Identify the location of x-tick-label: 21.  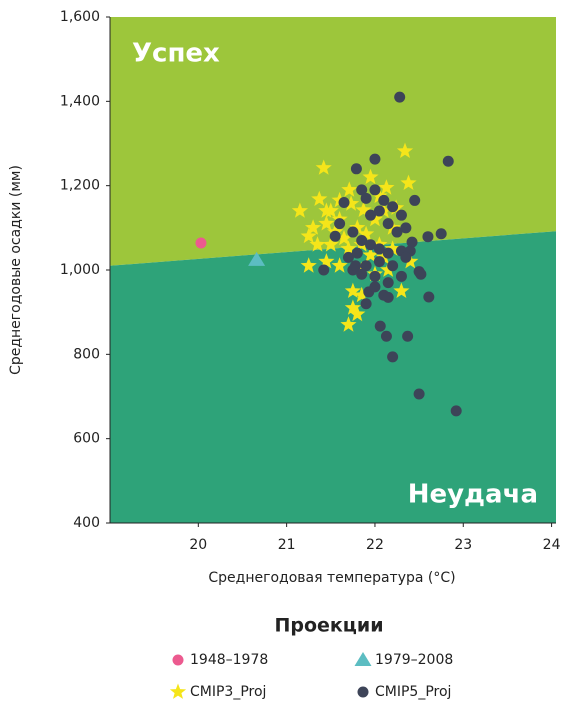
(287, 545).